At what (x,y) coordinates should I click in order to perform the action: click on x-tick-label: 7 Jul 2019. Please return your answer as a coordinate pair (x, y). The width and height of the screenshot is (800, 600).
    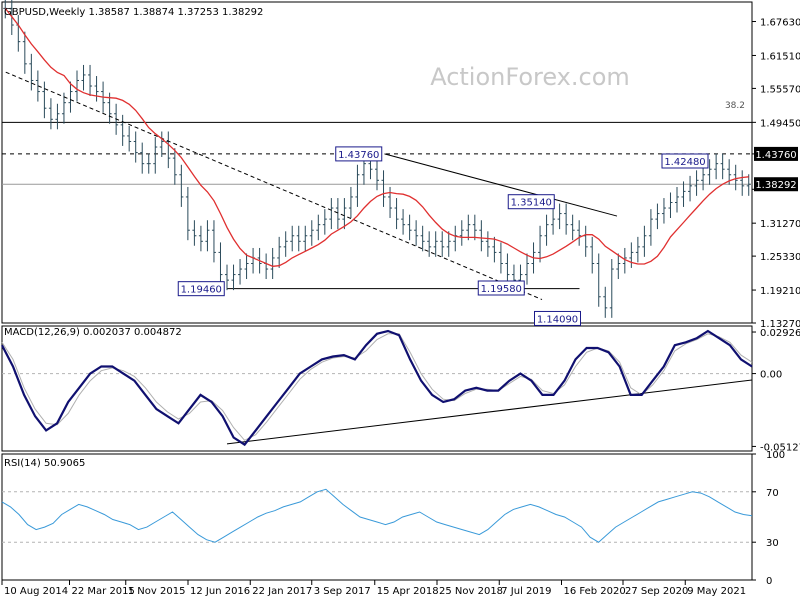
    Looking at the image, I should click on (526, 591).